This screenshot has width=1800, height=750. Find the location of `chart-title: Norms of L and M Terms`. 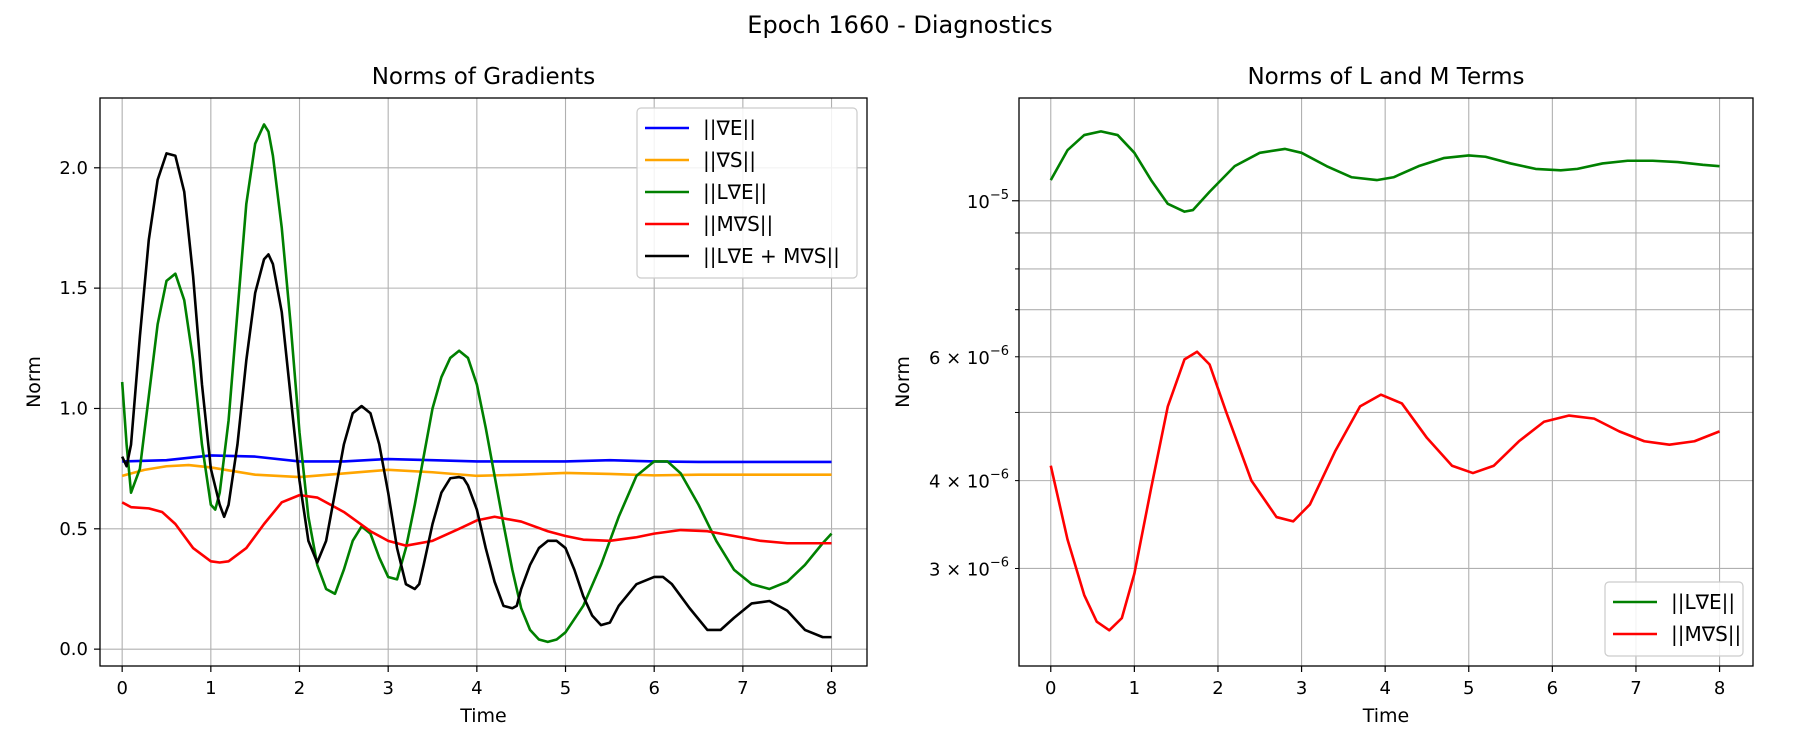

chart-title: Norms of L and M Terms is located at coordinates (1385, 77).